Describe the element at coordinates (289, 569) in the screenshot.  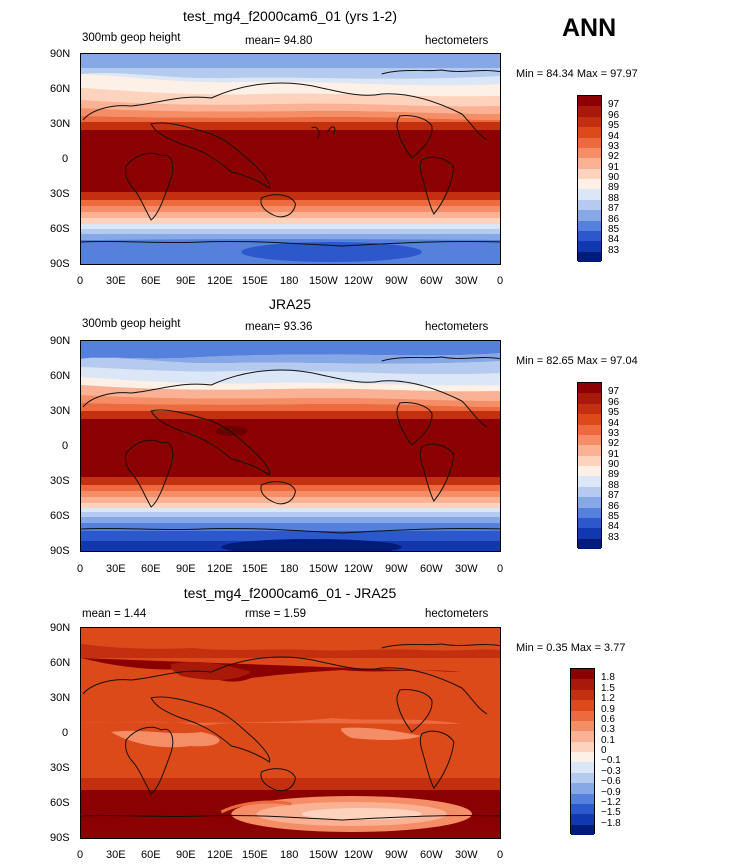
I see `panel2-lon-180: 180` at that location.